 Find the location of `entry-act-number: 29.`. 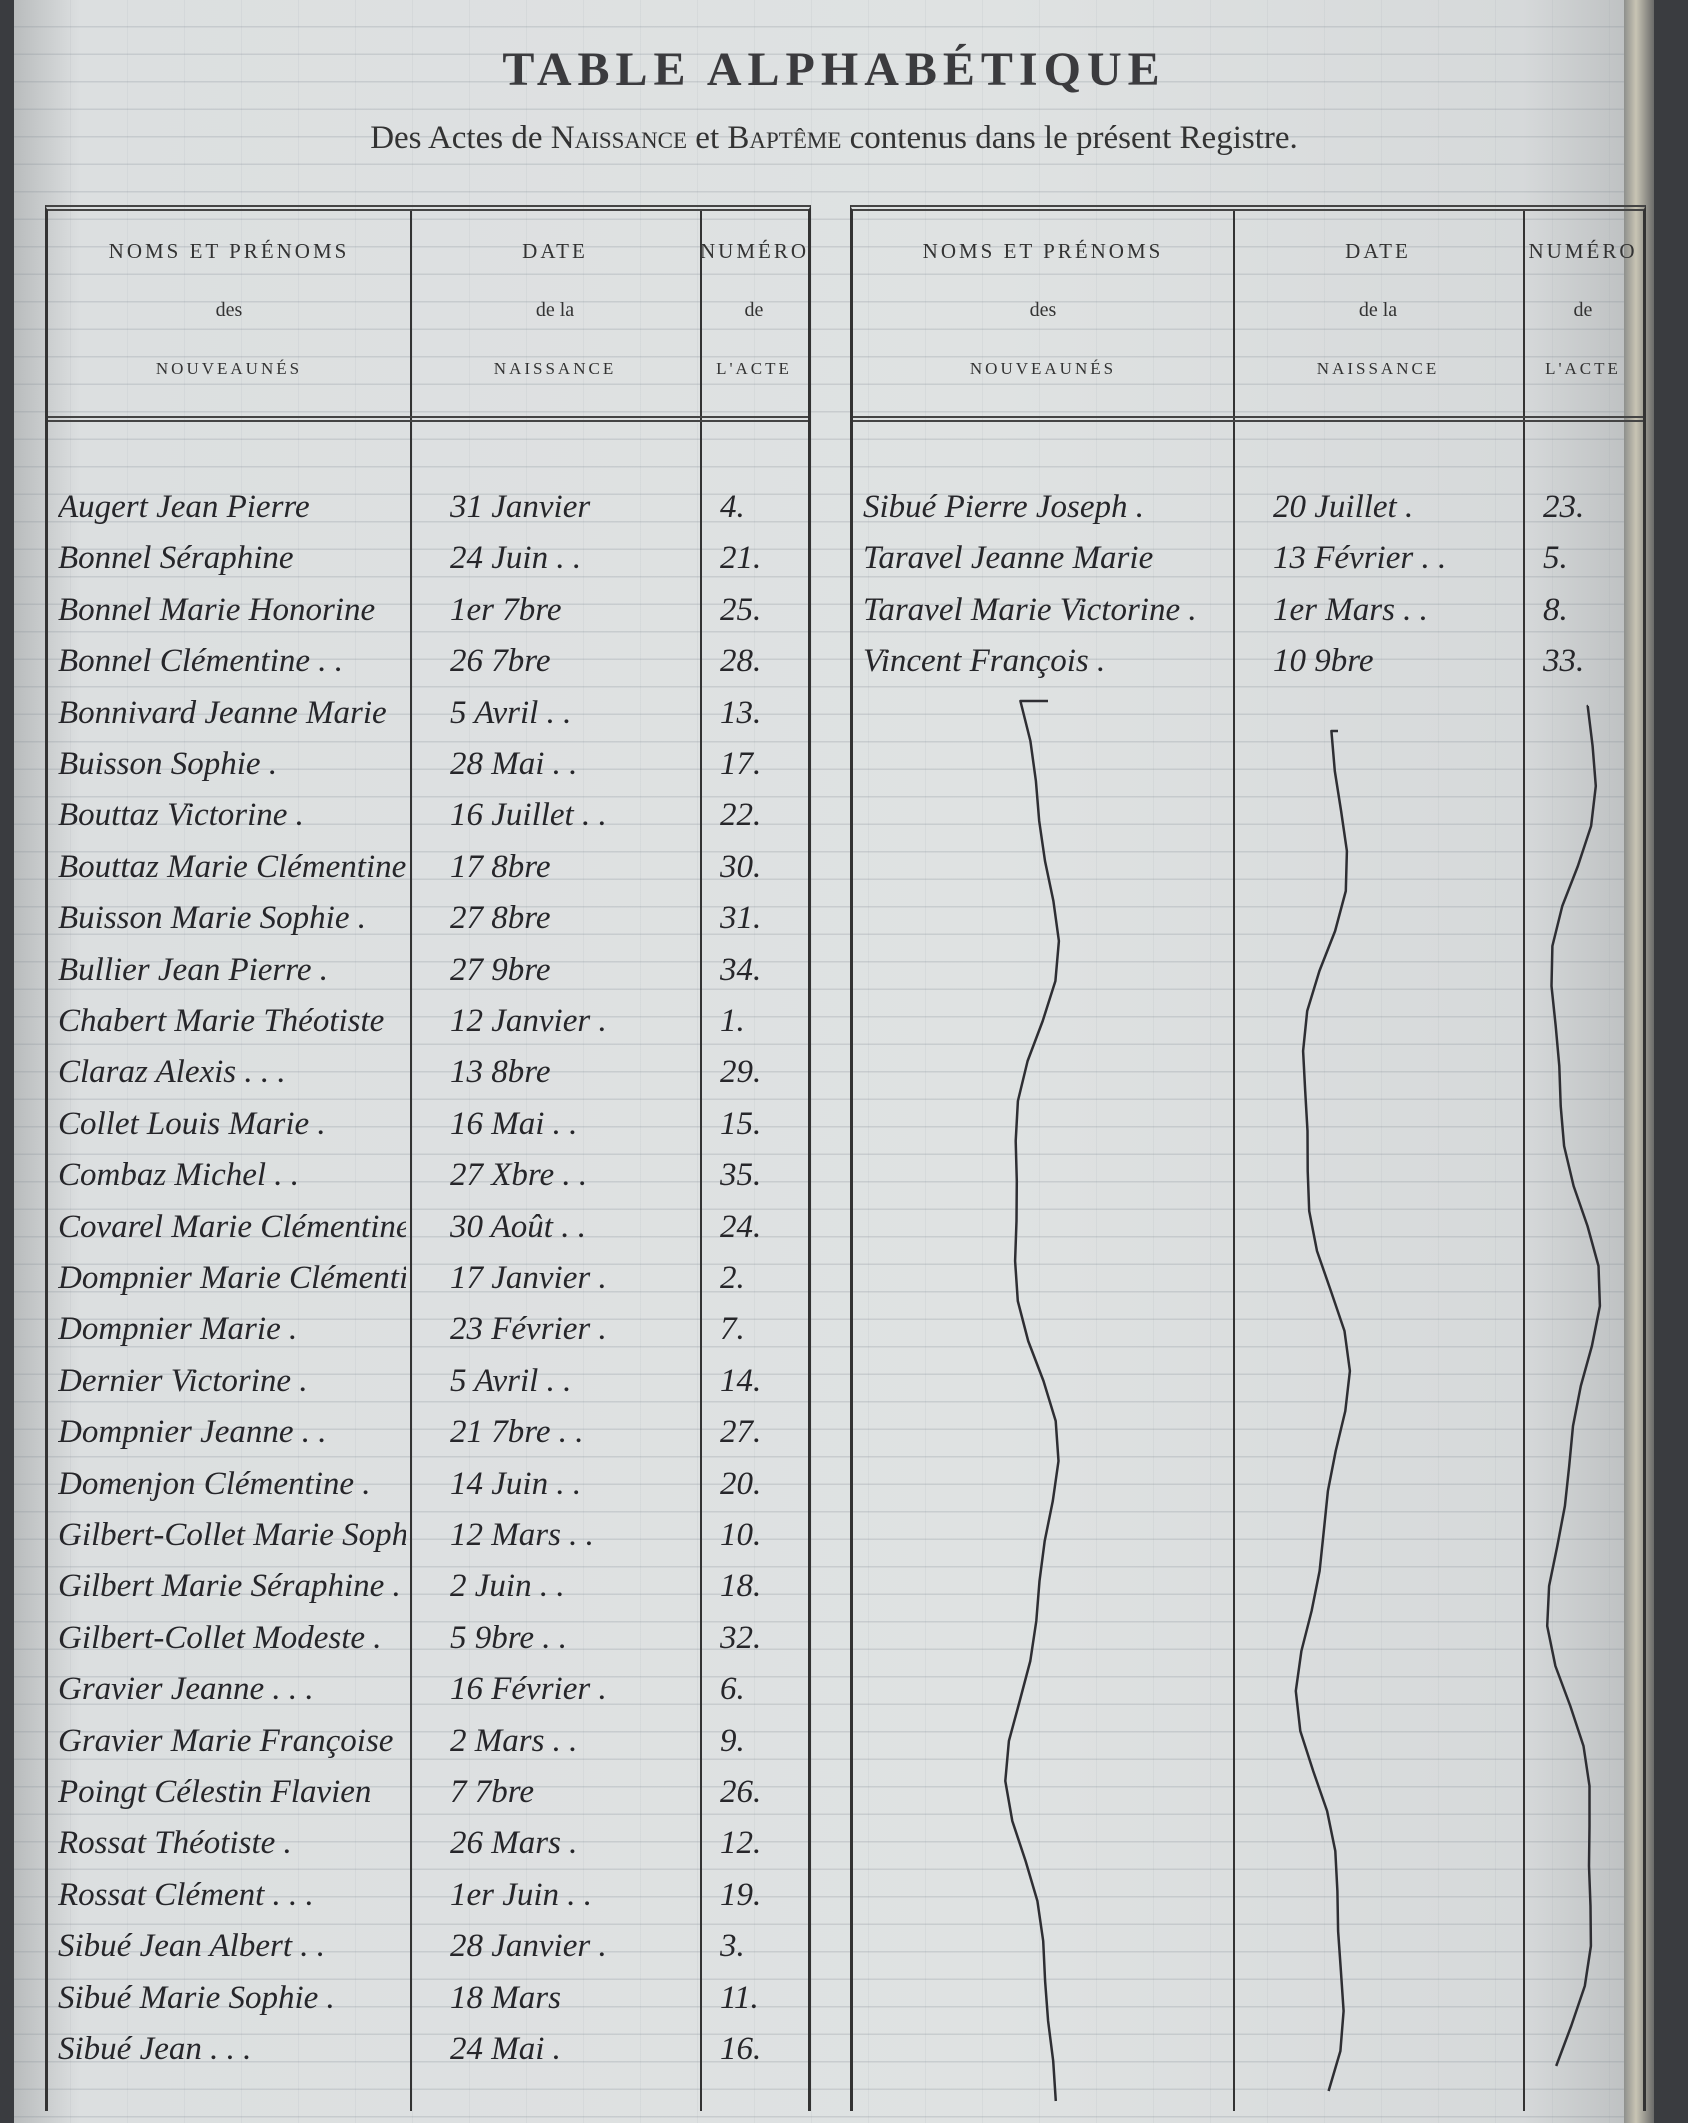

entry-act-number: 29. is located at coordinates (741, 1072).